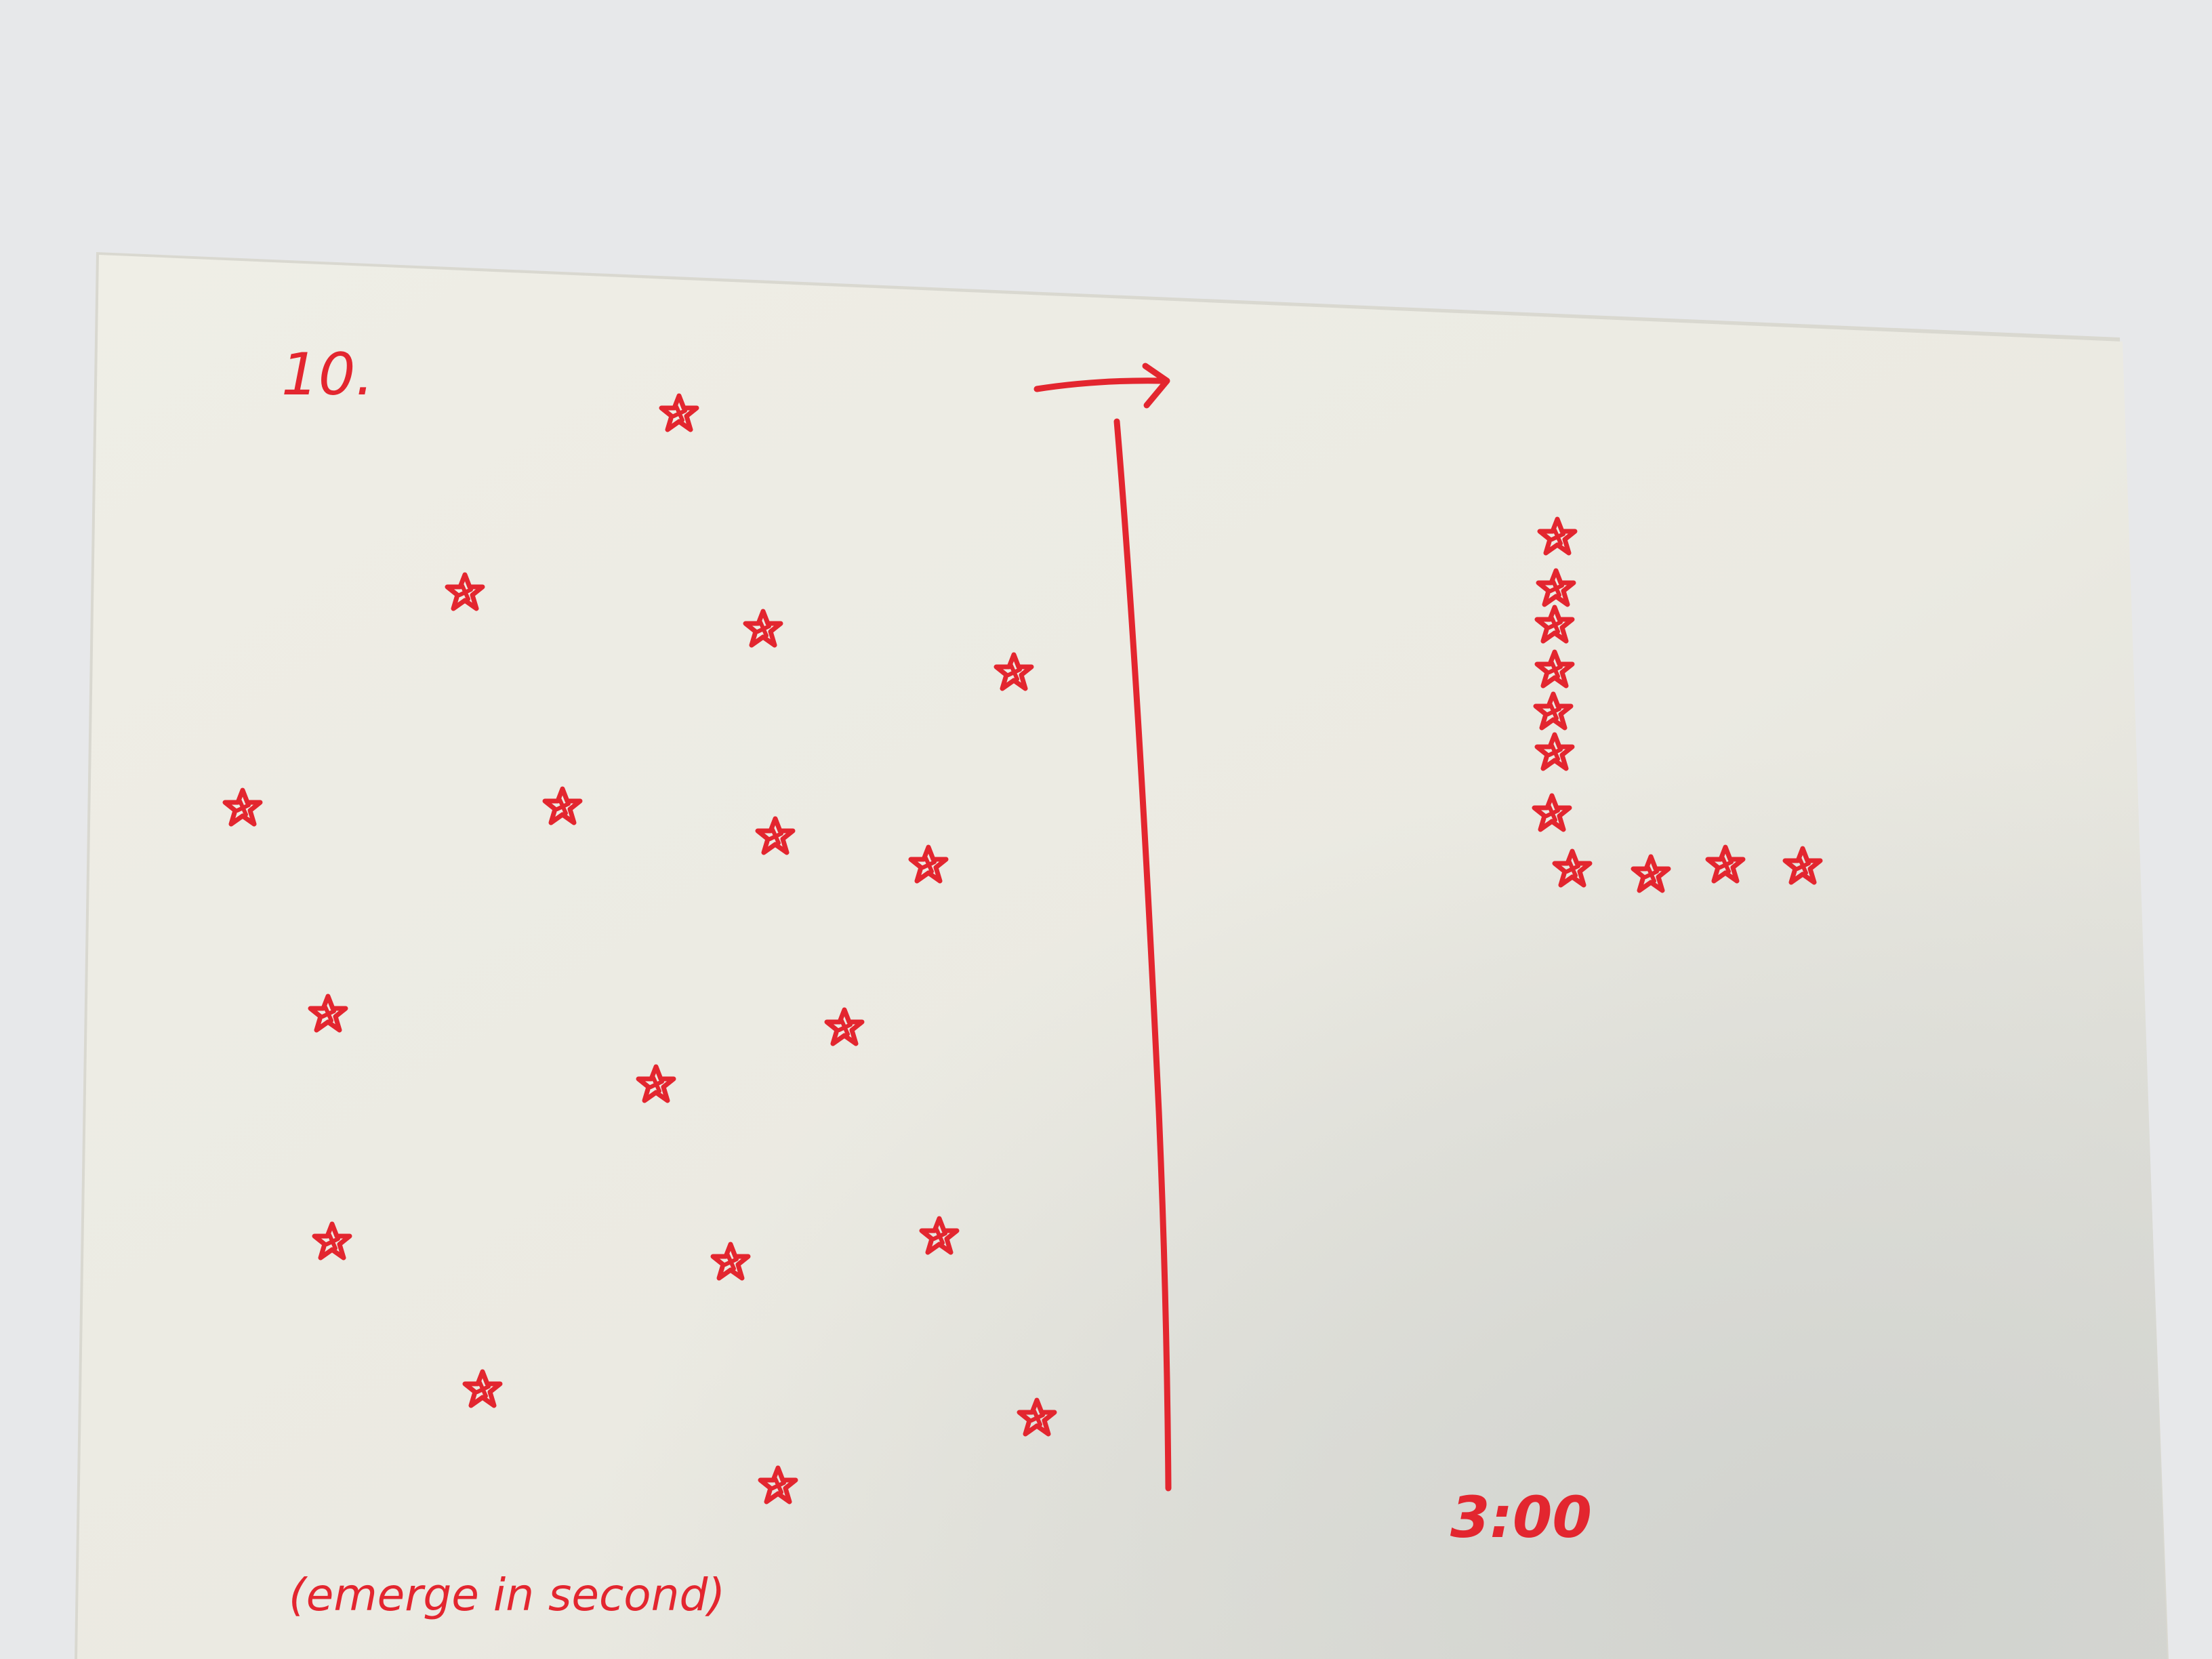 The height and width of the screenshot is (1659, 2212). Describe the element at coordinates (1142, 955) in the screenshot. I see `divider-line` at that location.